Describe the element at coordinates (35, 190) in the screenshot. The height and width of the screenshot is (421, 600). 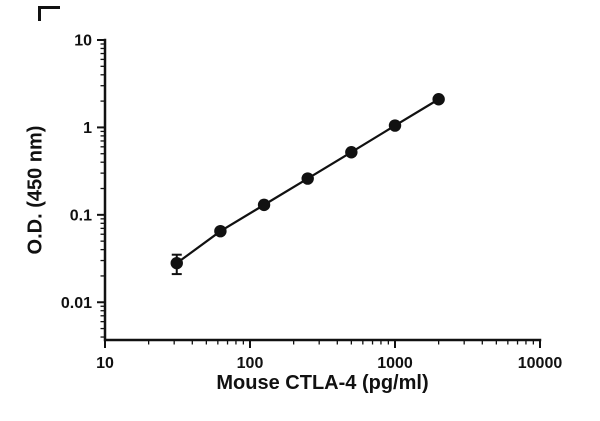
I see `y-axis-title: O.D. (450 nm)` at that location.